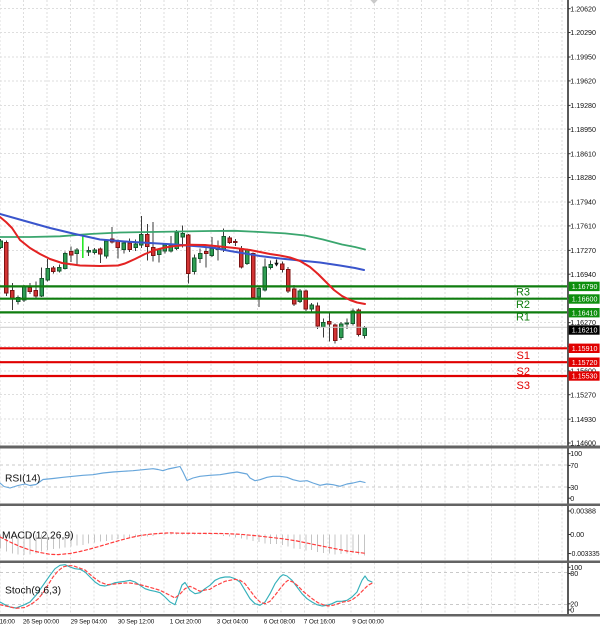 The width and height of the screenshot is (600, 629). What do you see at coordinates (574, 488) in the screenshot?
I see `svg-text: 30` at bounding box center [574, 488].